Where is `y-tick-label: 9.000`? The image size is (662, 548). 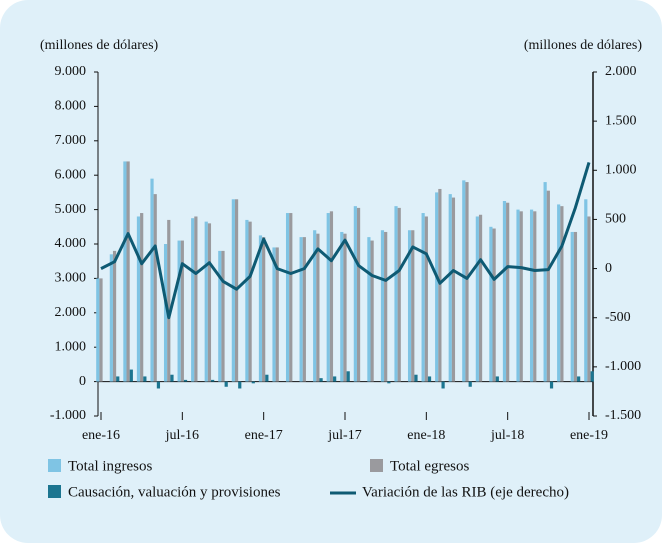 y-tick-label: 9.000 is located at coordinates (71, 71).